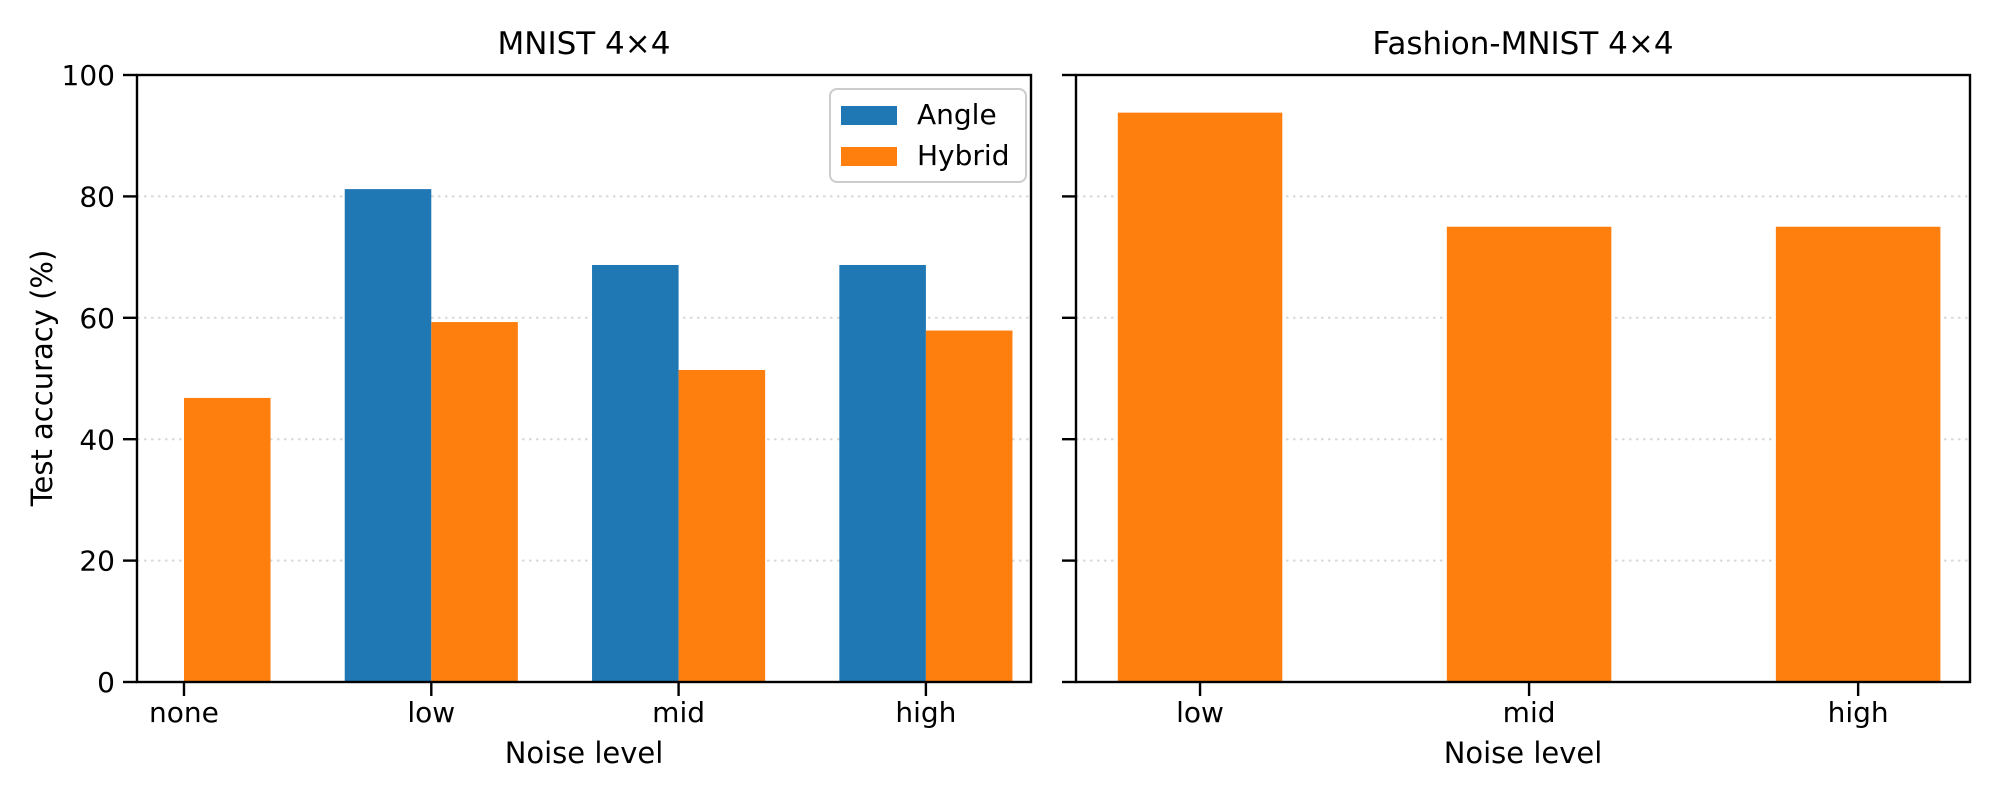 The width and height of the screenshot is (2000, 800). Describe the element at coordinates (584, 44) in the screenshot. I see `chart-title-mnist: MNIST 4×4` at that location.